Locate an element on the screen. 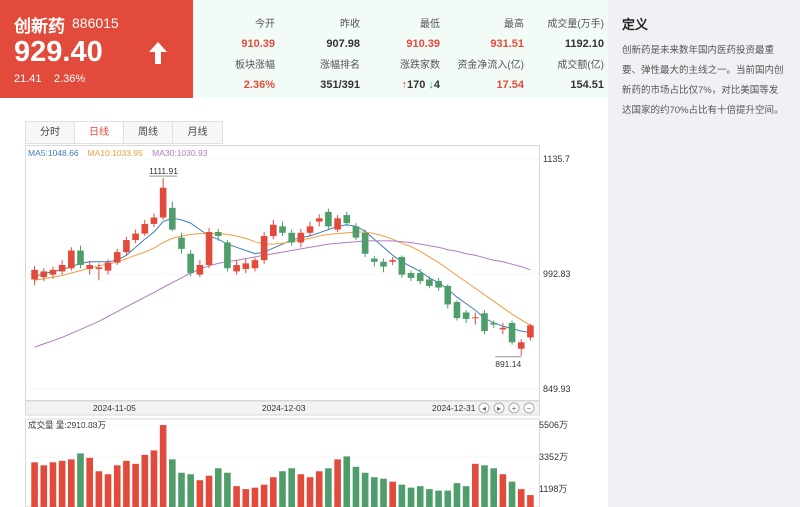 This screenshot has height=507, width=800. stat-2: 昨收 907.98 is located at coordinates (315, 32).